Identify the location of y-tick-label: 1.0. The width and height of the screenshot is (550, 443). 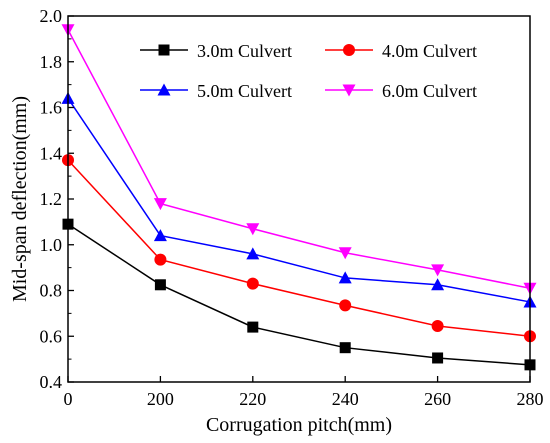
(51, 245).